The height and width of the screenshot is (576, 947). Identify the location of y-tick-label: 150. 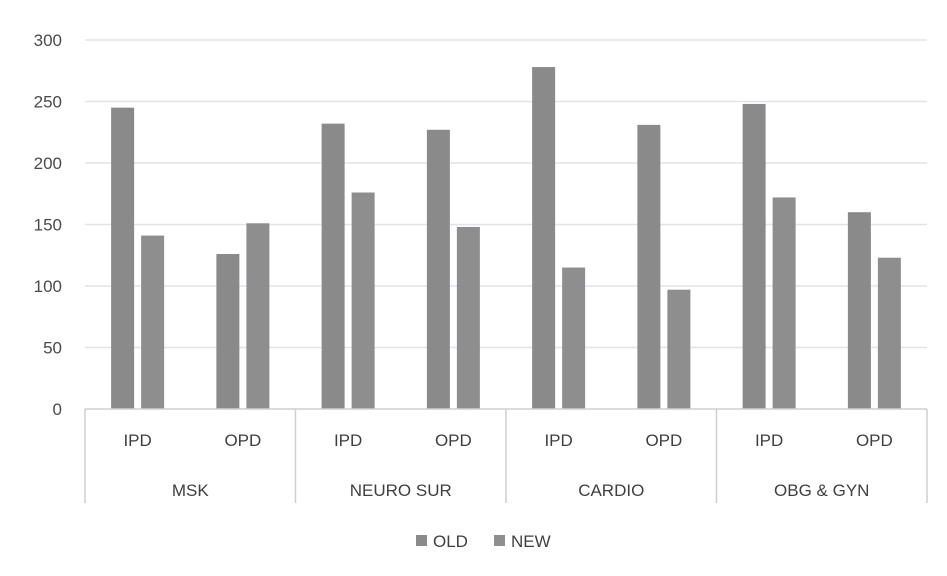
(48, 225).